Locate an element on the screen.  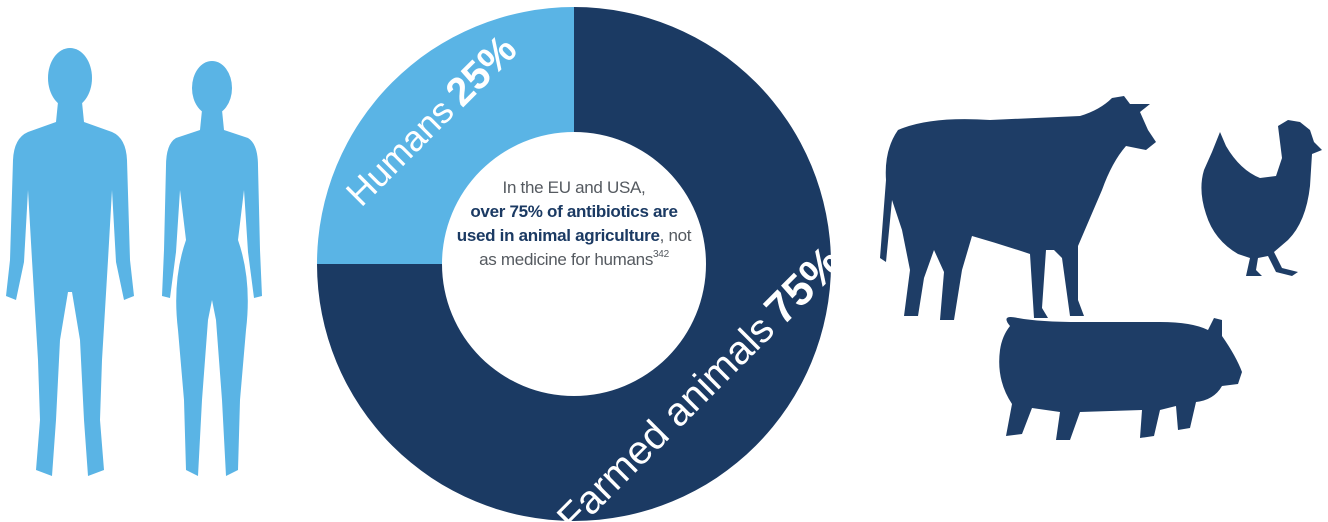
footnote-ref: 342 is located at coordinates (661, 254).